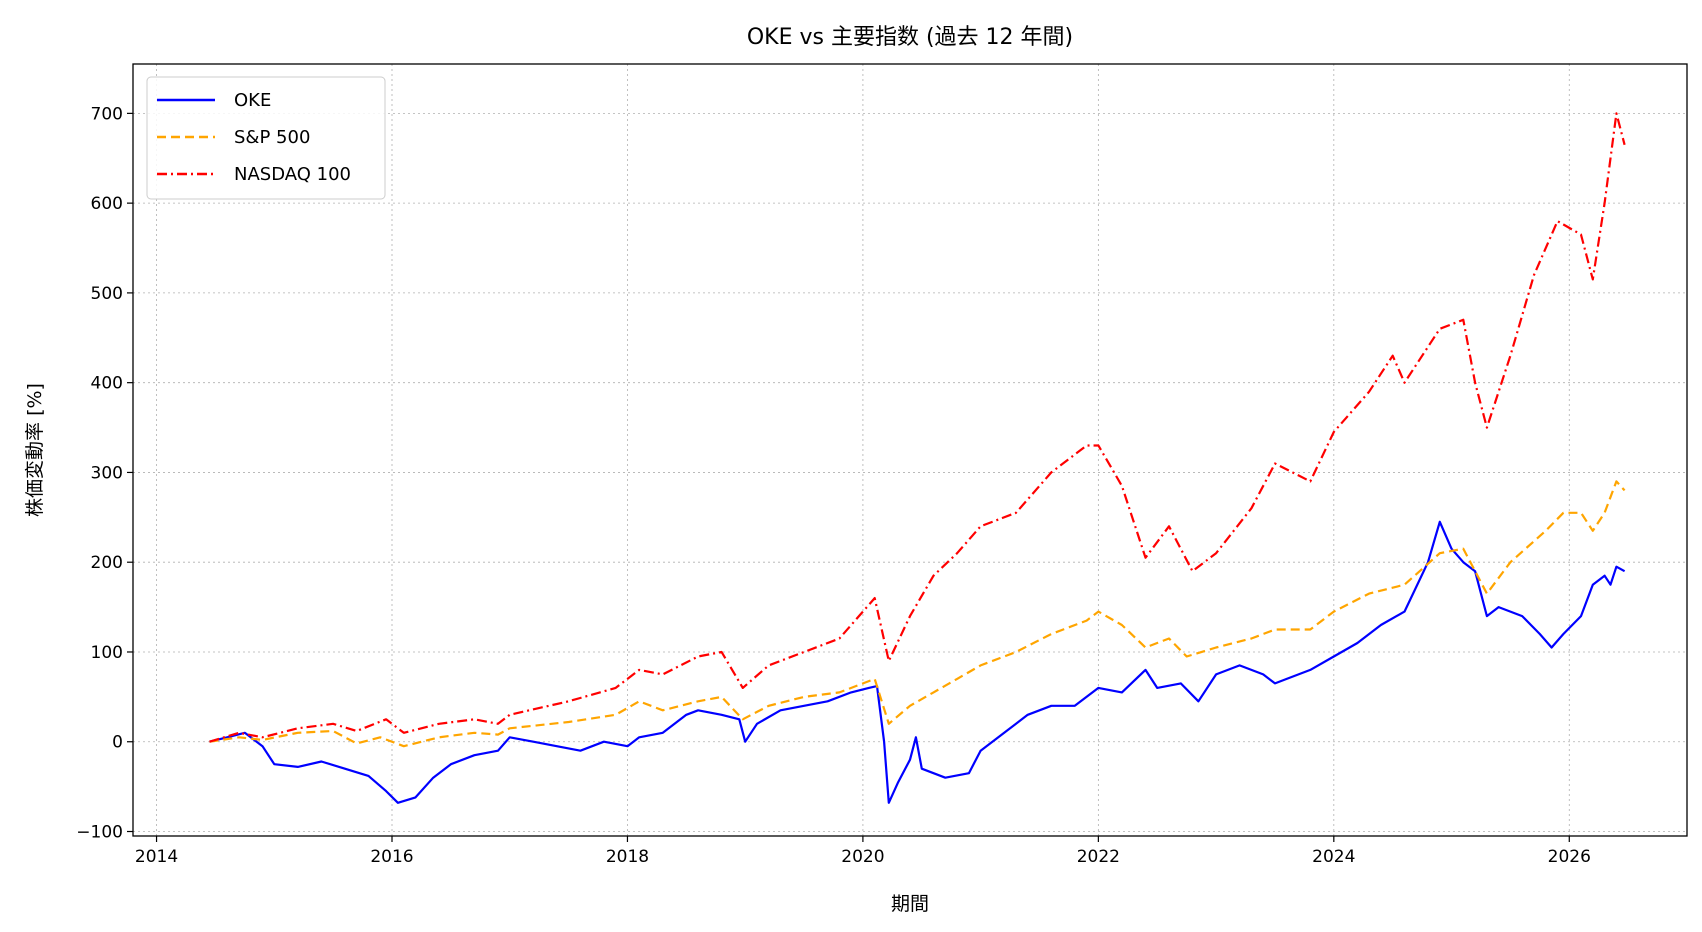 This screenshot has width=1702, height=932. Describe the element at coordinates (99, 833) in the screenshot. I see `y-tick-label: −100` at that location.